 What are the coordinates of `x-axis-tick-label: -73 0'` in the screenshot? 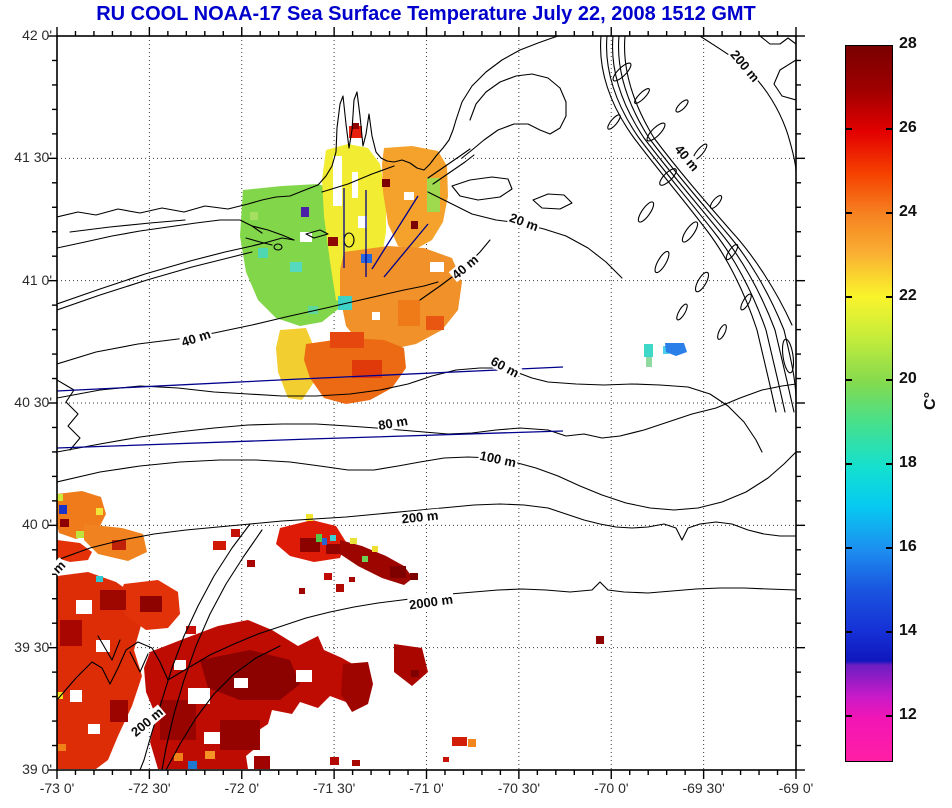 It's located at (57, 788).